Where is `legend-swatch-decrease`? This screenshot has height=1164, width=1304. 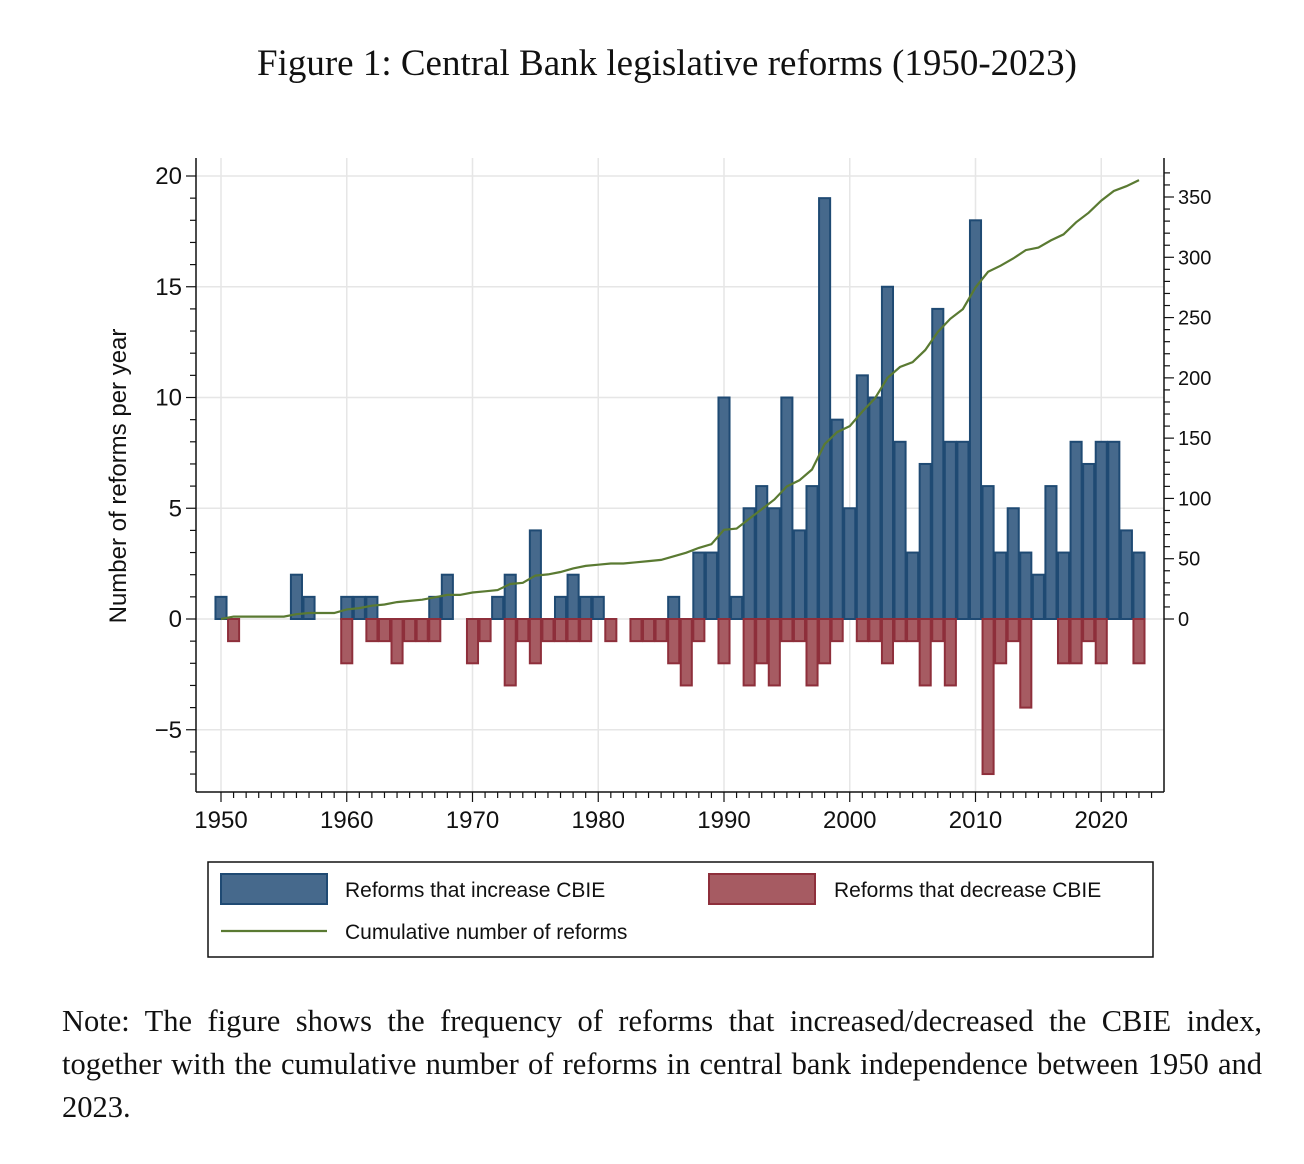 legend-swatch-decrease is located at coordinates (762, 889).